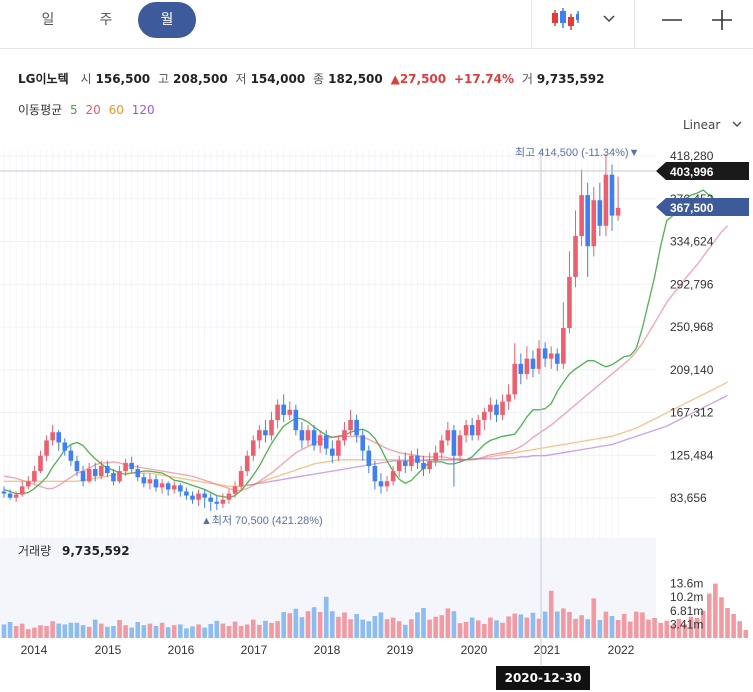 This screenshot has width=753, height=692. What do you see at coordinates (376, 24) in the screenshot?
I see `top-toolbar: 일 주 월` at bounding box center [376, 24].